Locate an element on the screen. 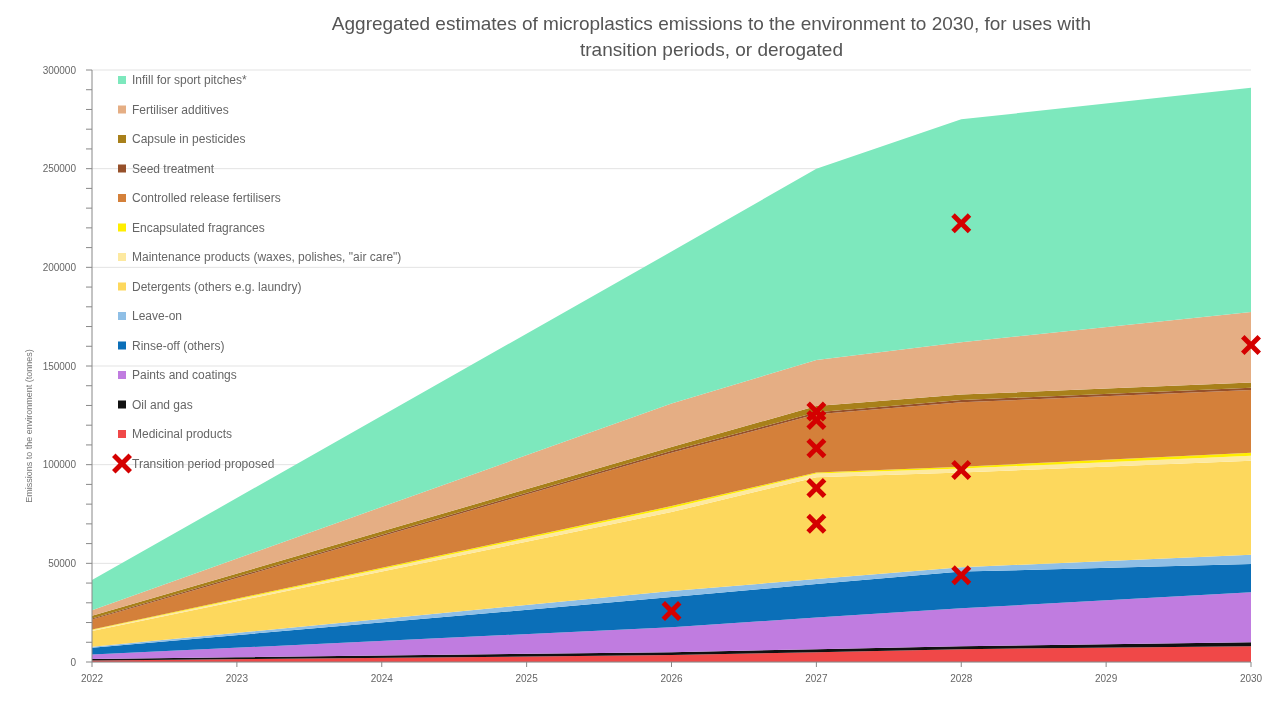  y-tick-label: 250000 is located at coordinates (59, 169).